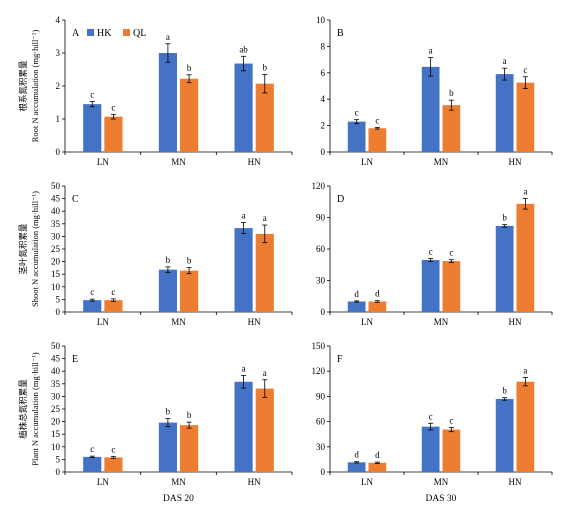 The image size is (567, 509). I want to click on legend-label: QL, so click(139, 33).